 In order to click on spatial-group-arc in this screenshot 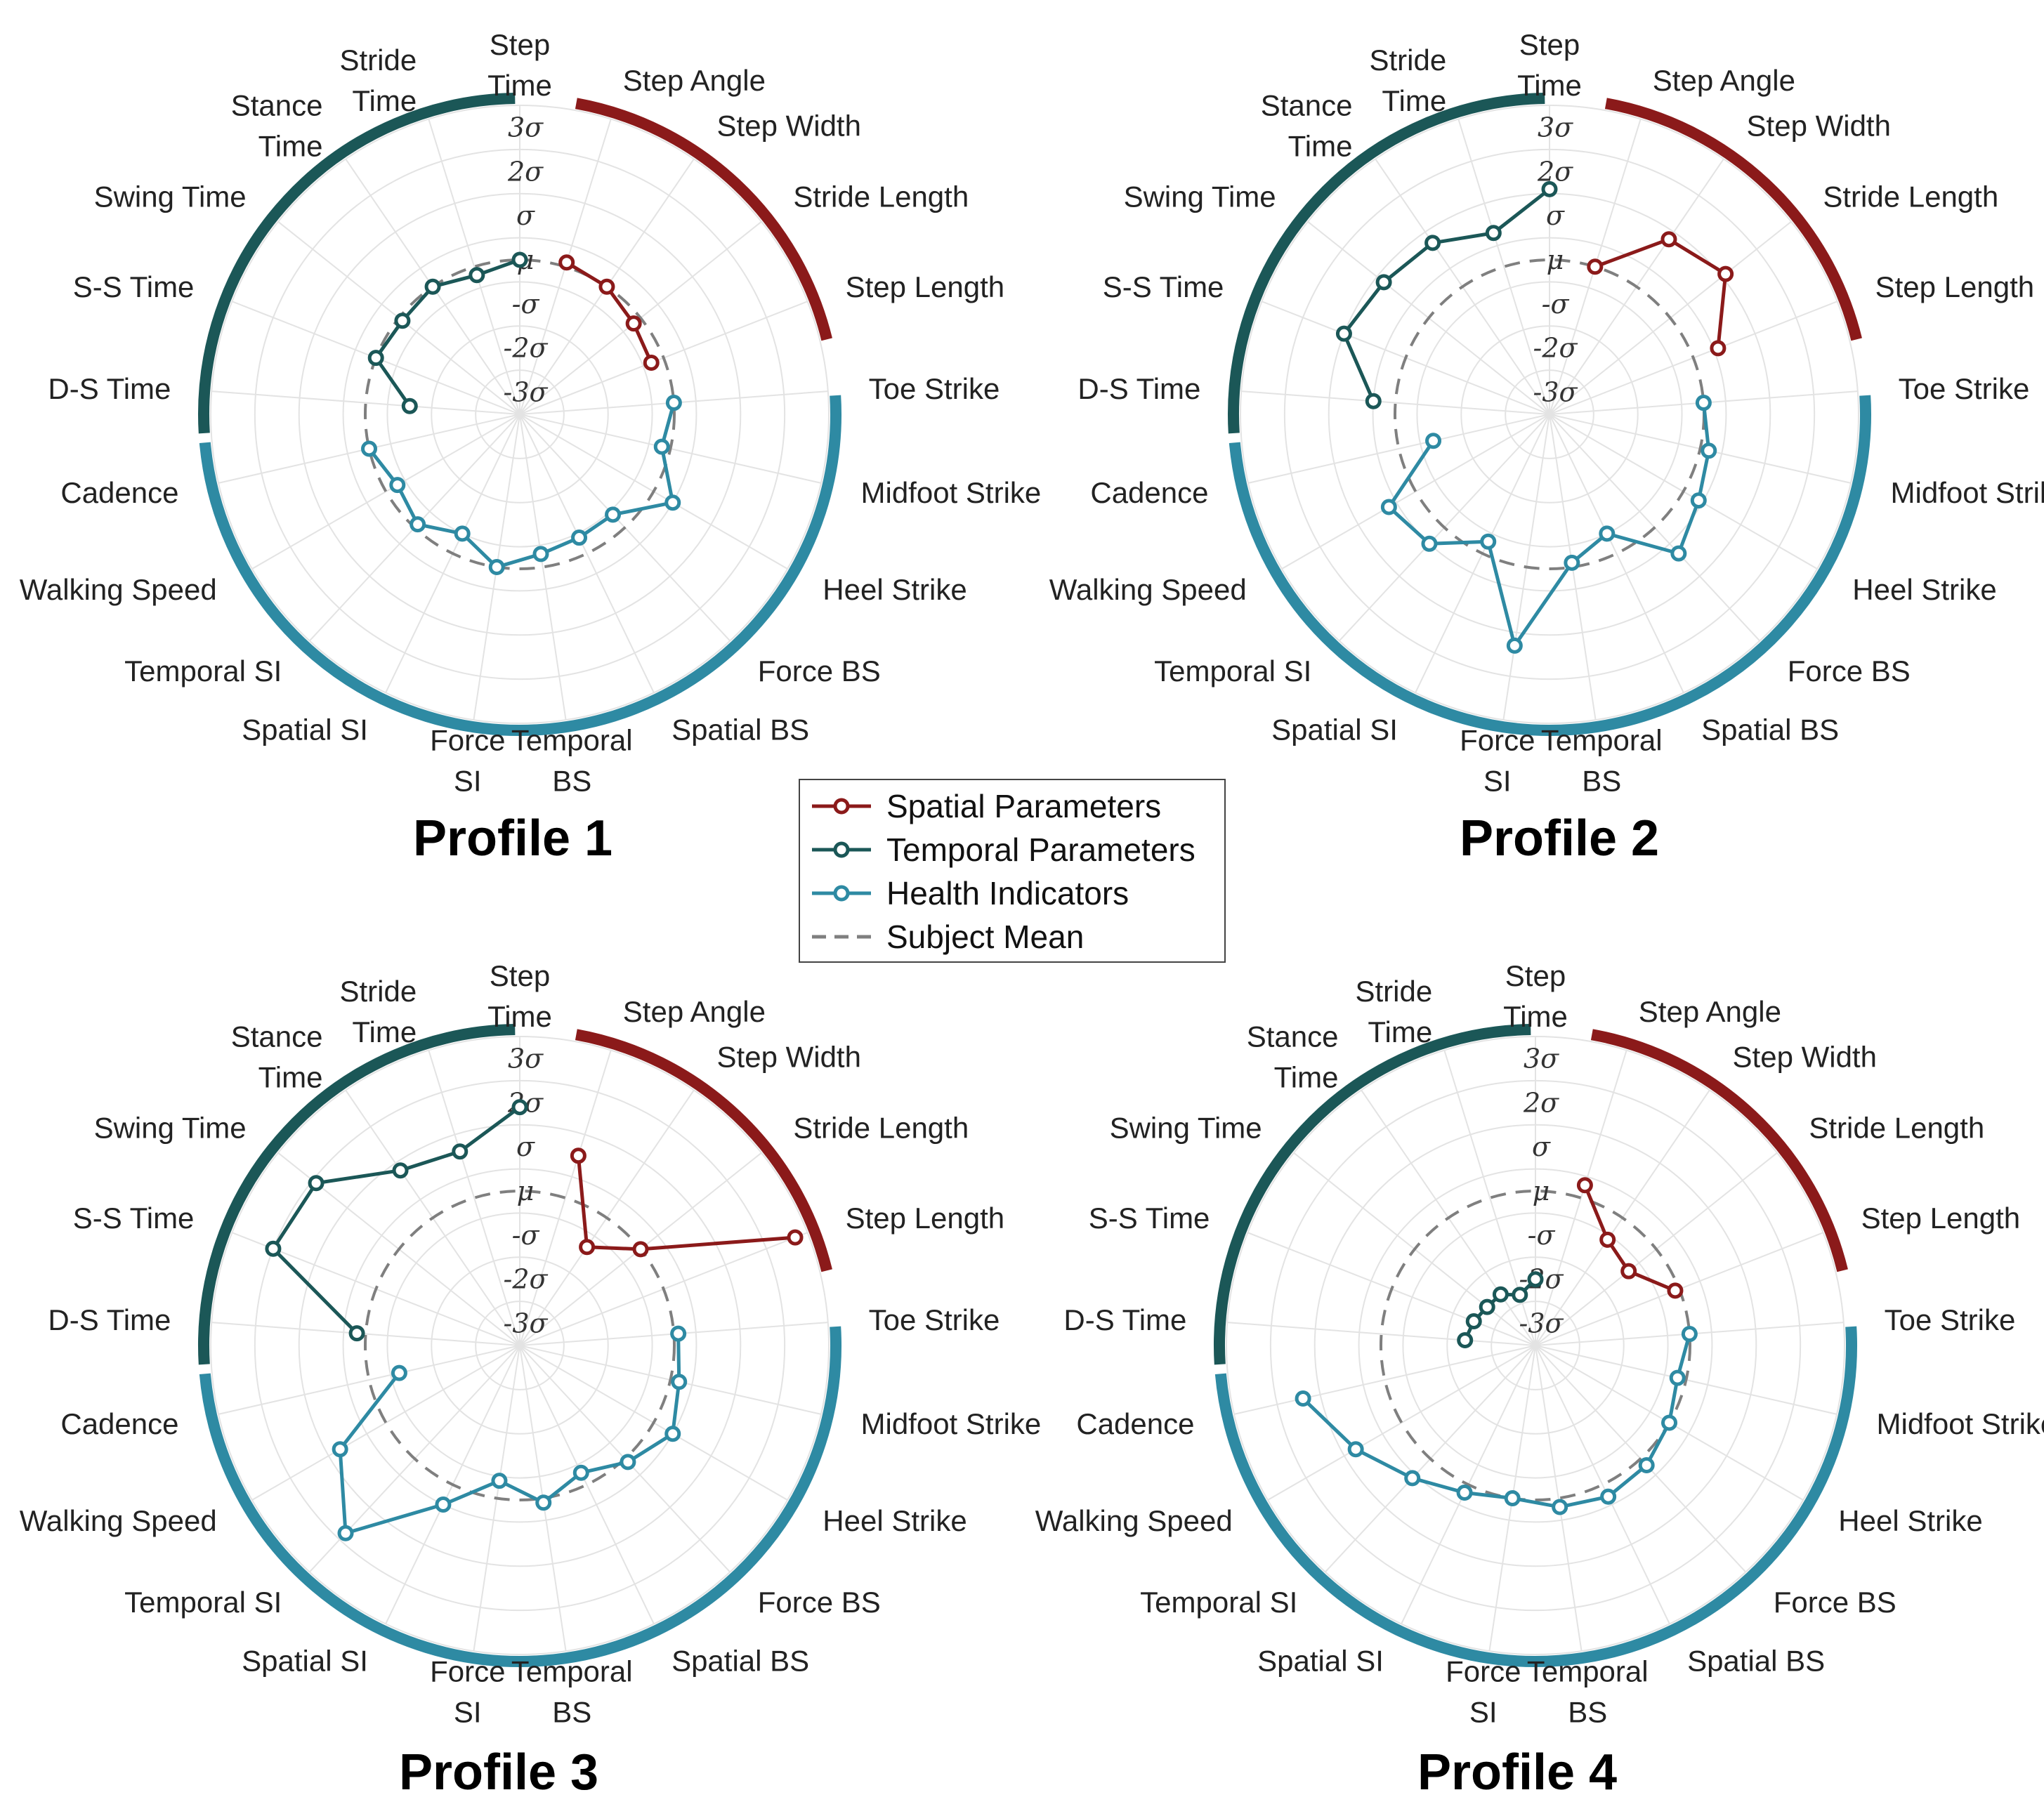, I will do `click(703, 1150)`.